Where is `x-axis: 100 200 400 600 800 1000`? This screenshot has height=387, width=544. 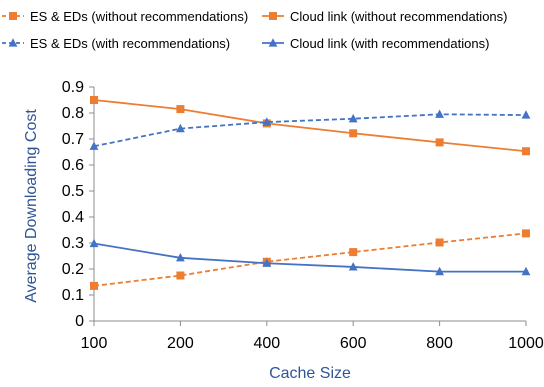 x-axis: 100 200 400 600 800 1000 is located at coordinates (312, 336).